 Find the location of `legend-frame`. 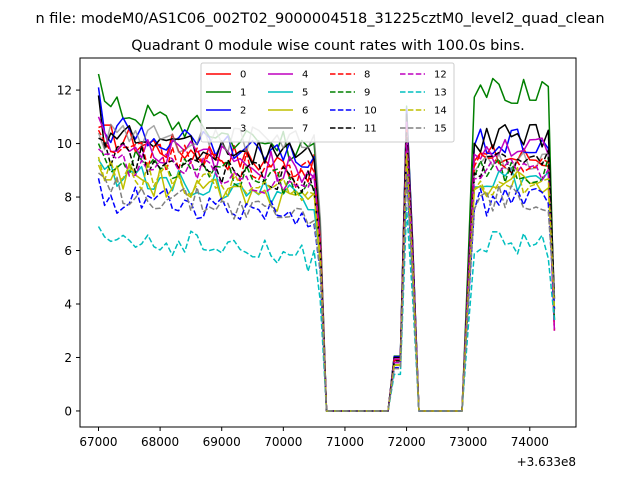

legend-frame is located at coordinates (327, 102).